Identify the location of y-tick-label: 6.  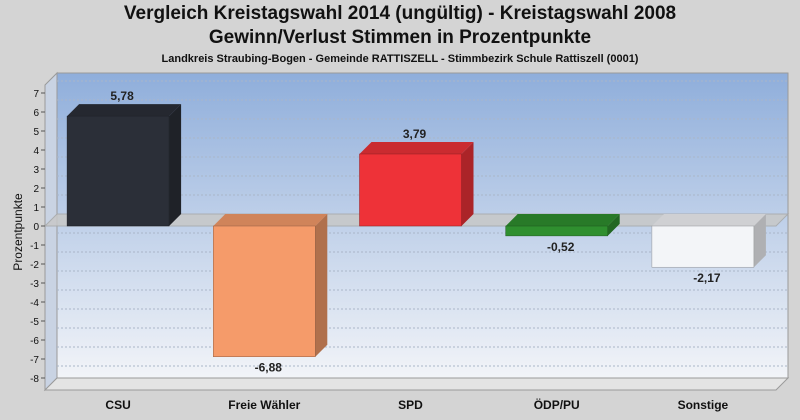
(36, 113).